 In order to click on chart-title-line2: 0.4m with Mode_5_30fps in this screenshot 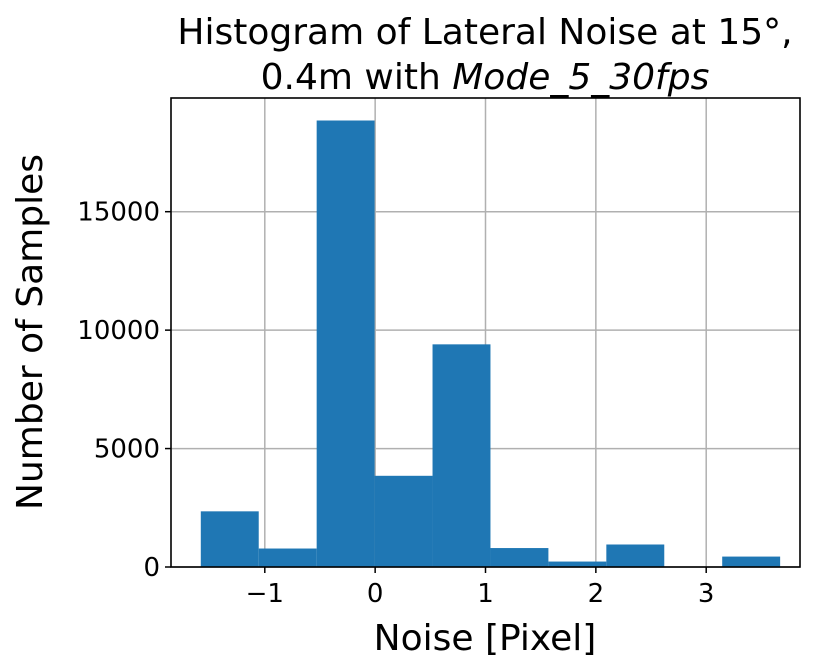, I will do `click(485, 77)`.